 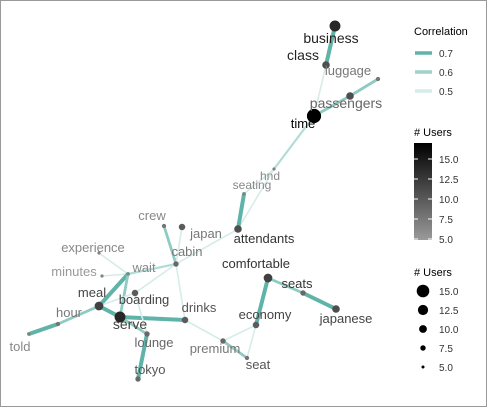 I want to click on node-passengers, so click(x=350, y=96).